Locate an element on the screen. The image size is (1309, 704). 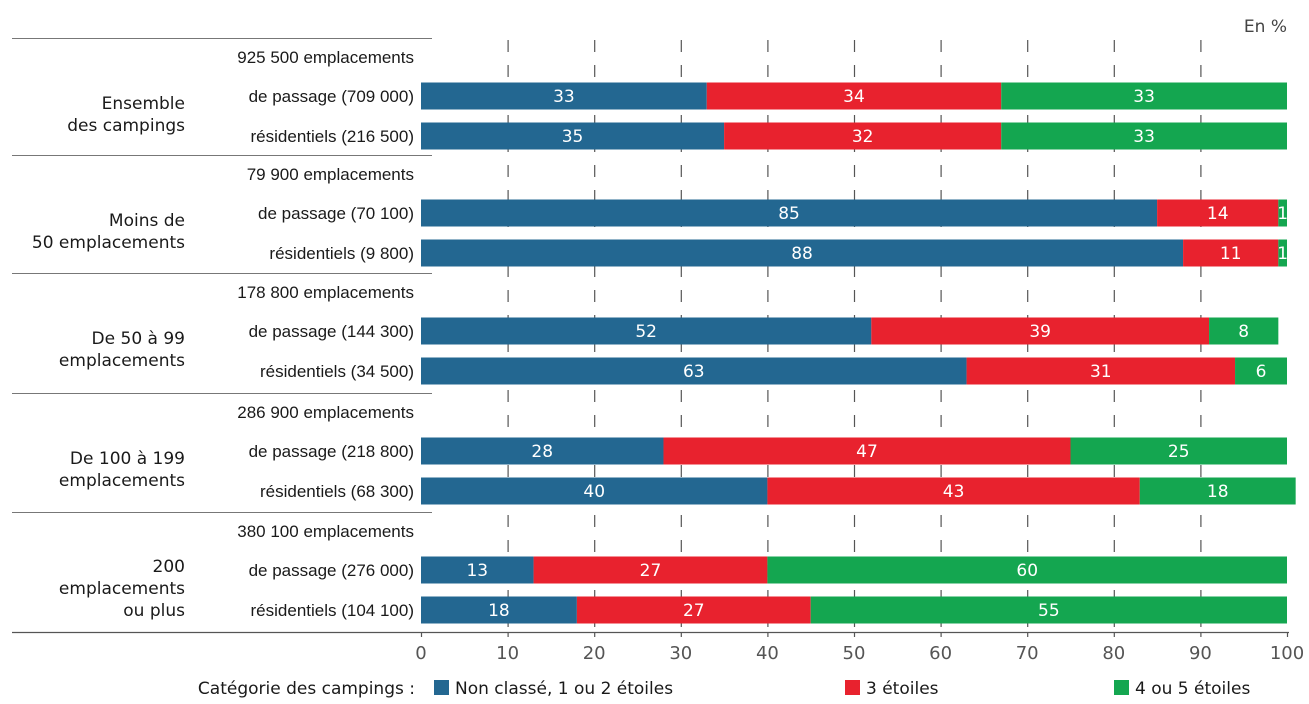
x-tick-label: 70 is located at coordinates (1027, 653).